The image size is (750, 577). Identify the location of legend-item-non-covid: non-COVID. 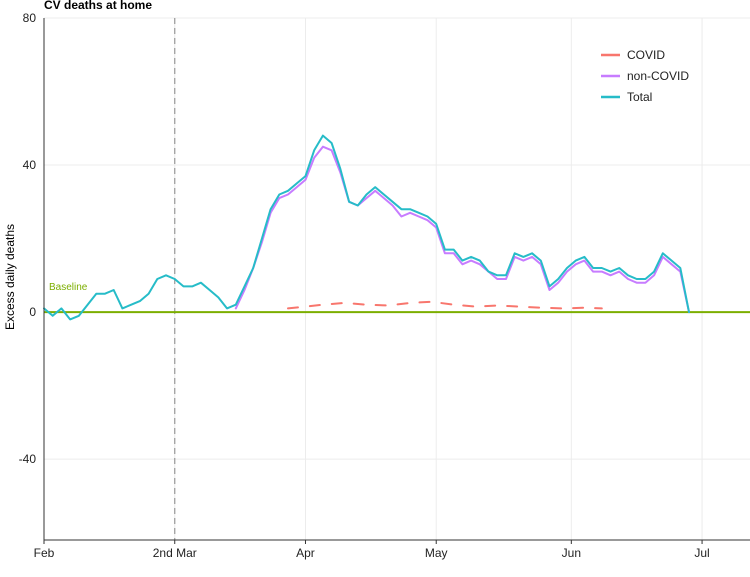
(645, 76).